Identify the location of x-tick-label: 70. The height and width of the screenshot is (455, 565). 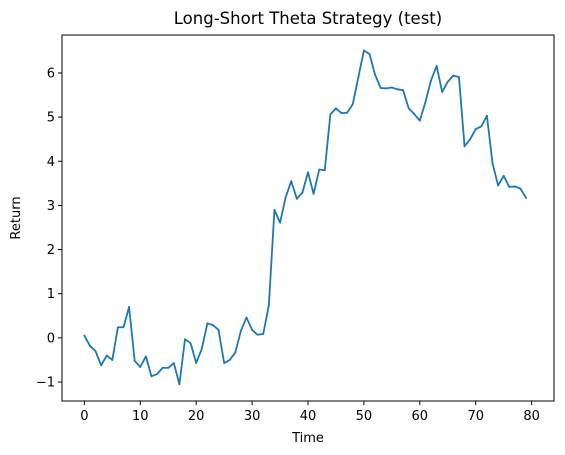
(475, 416).